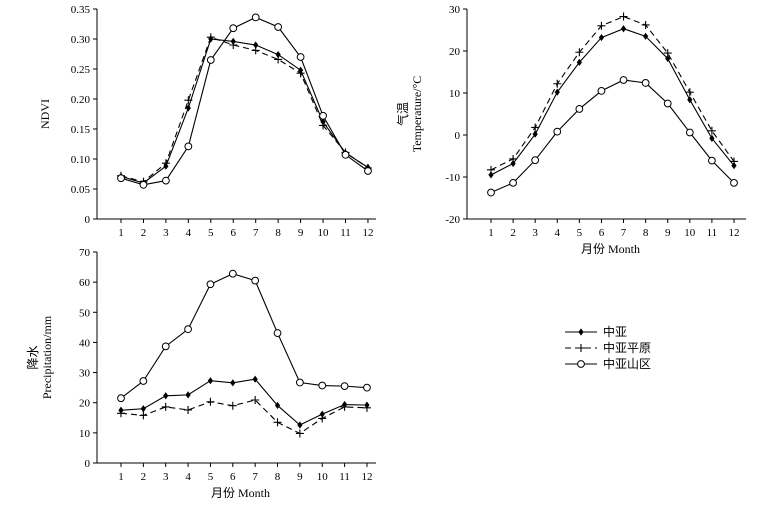 The image size is (782, 506). What do you see at coordinates (85, 374) in the screenshot?
I see `y-tick-label: 30` at bounding box center [85, 374].